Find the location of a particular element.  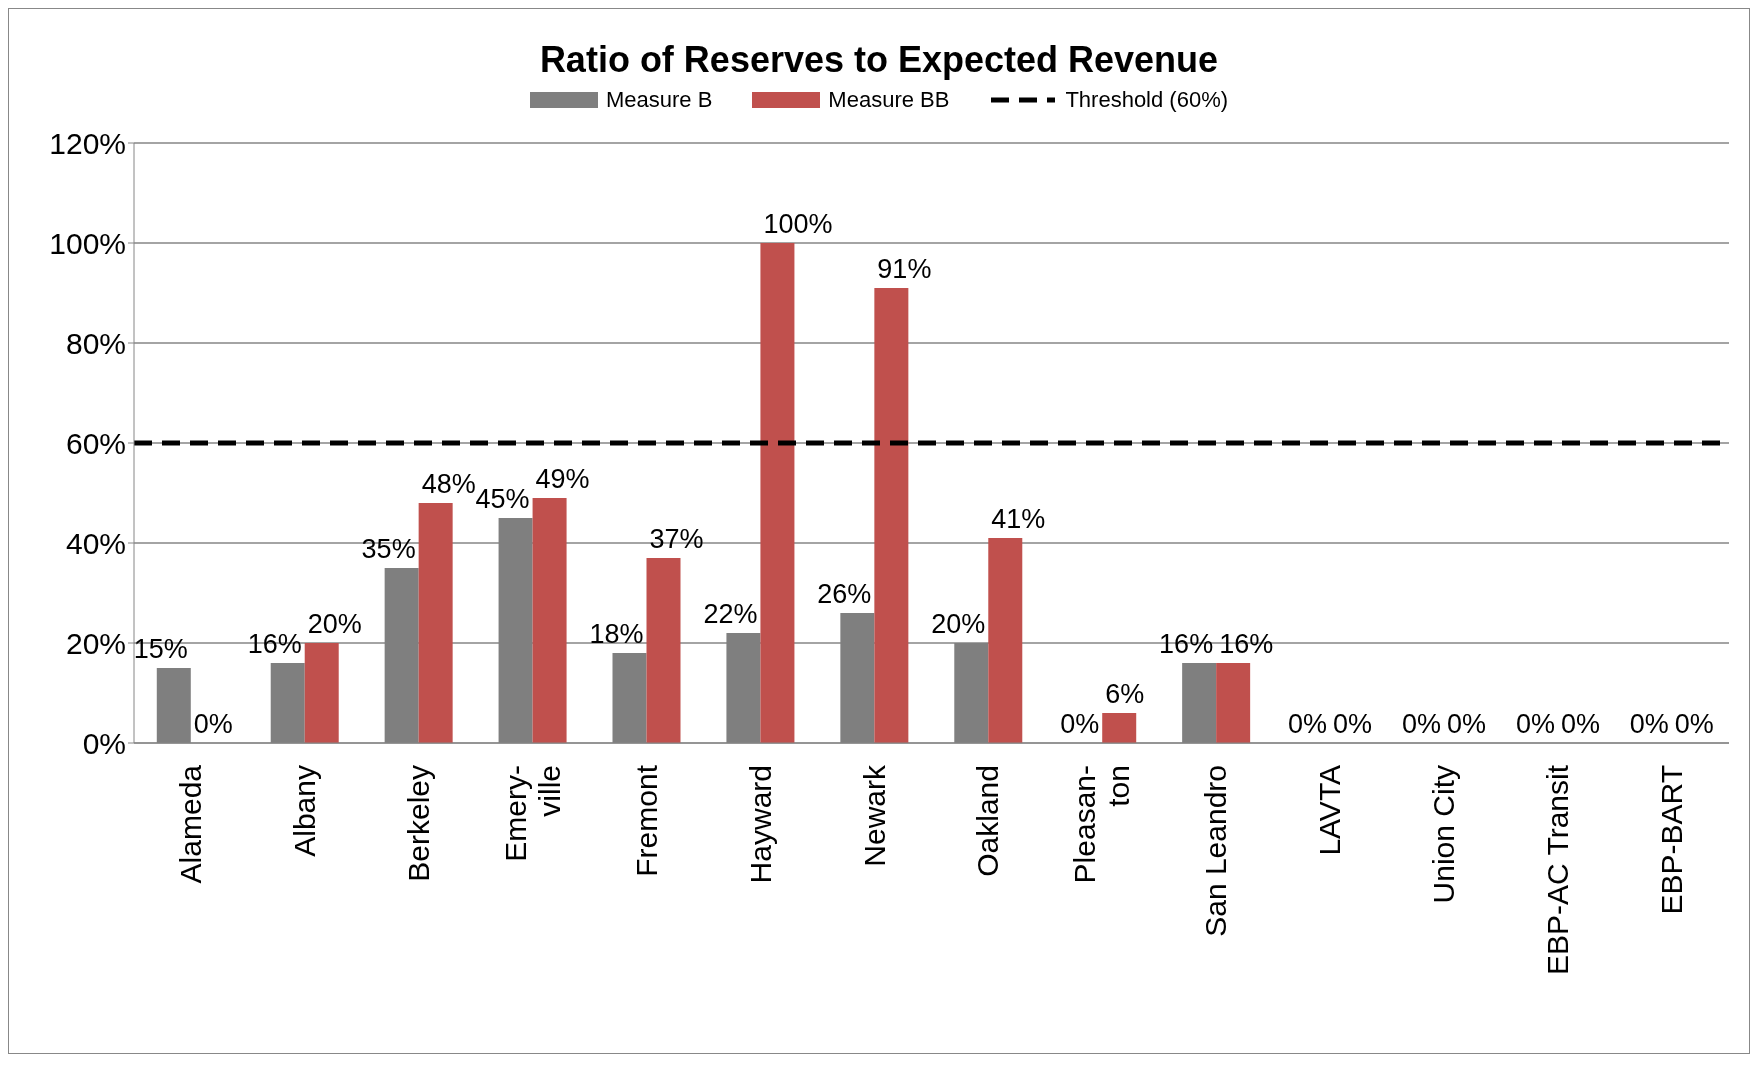

data-label: 6% is located at coordinates (1125, 694).